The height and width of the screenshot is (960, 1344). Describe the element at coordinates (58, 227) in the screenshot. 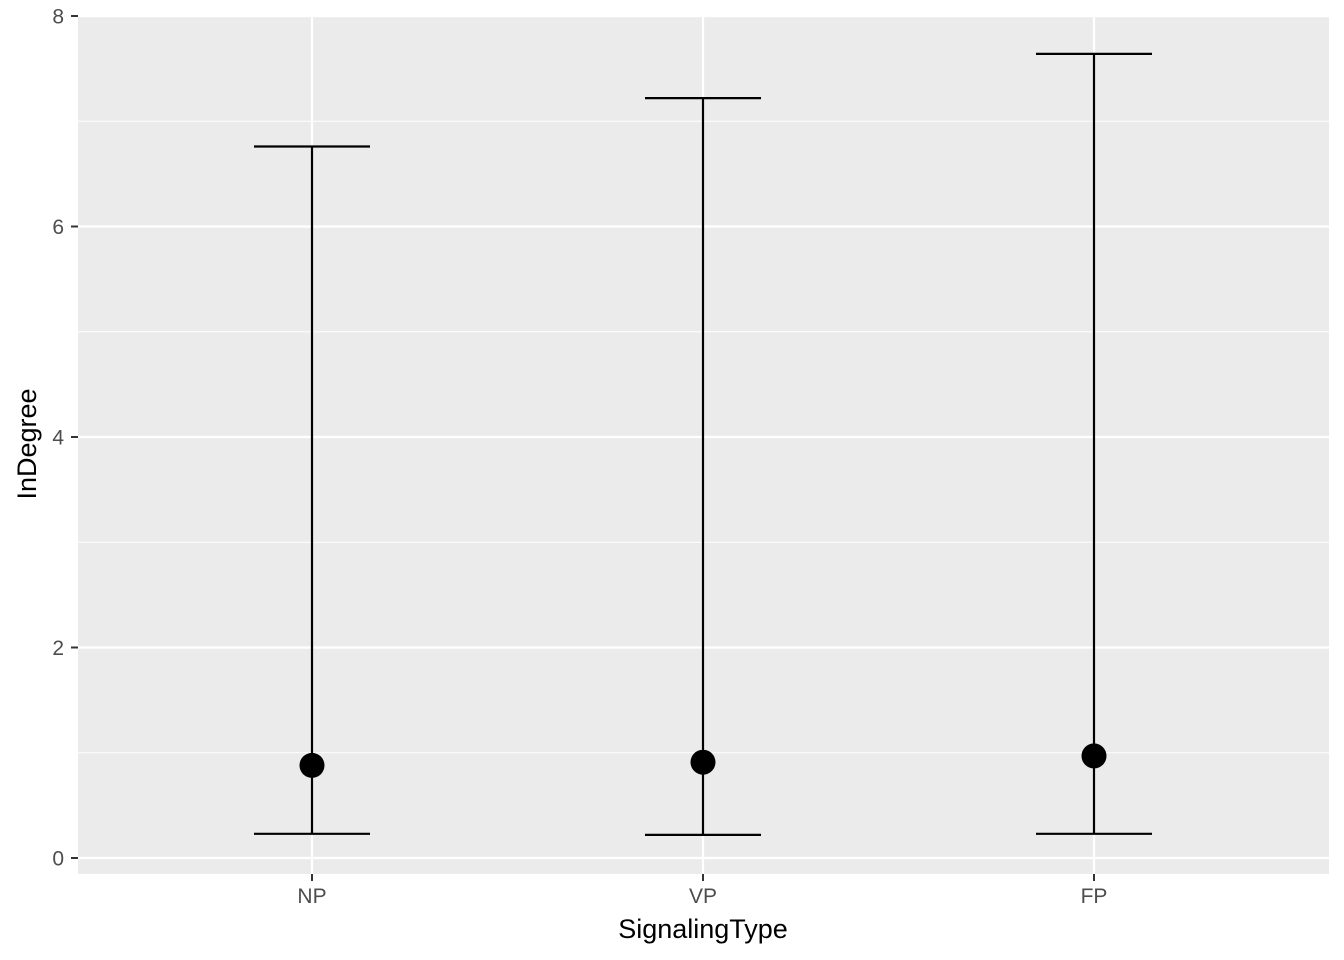

I see `y-tick-label: 6` at that location.